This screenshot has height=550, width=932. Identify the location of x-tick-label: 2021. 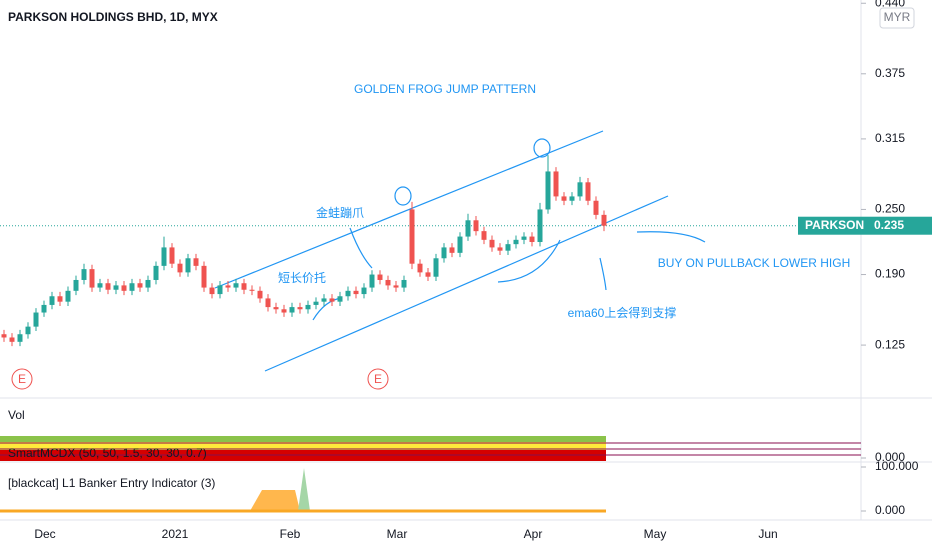
(175, 534).